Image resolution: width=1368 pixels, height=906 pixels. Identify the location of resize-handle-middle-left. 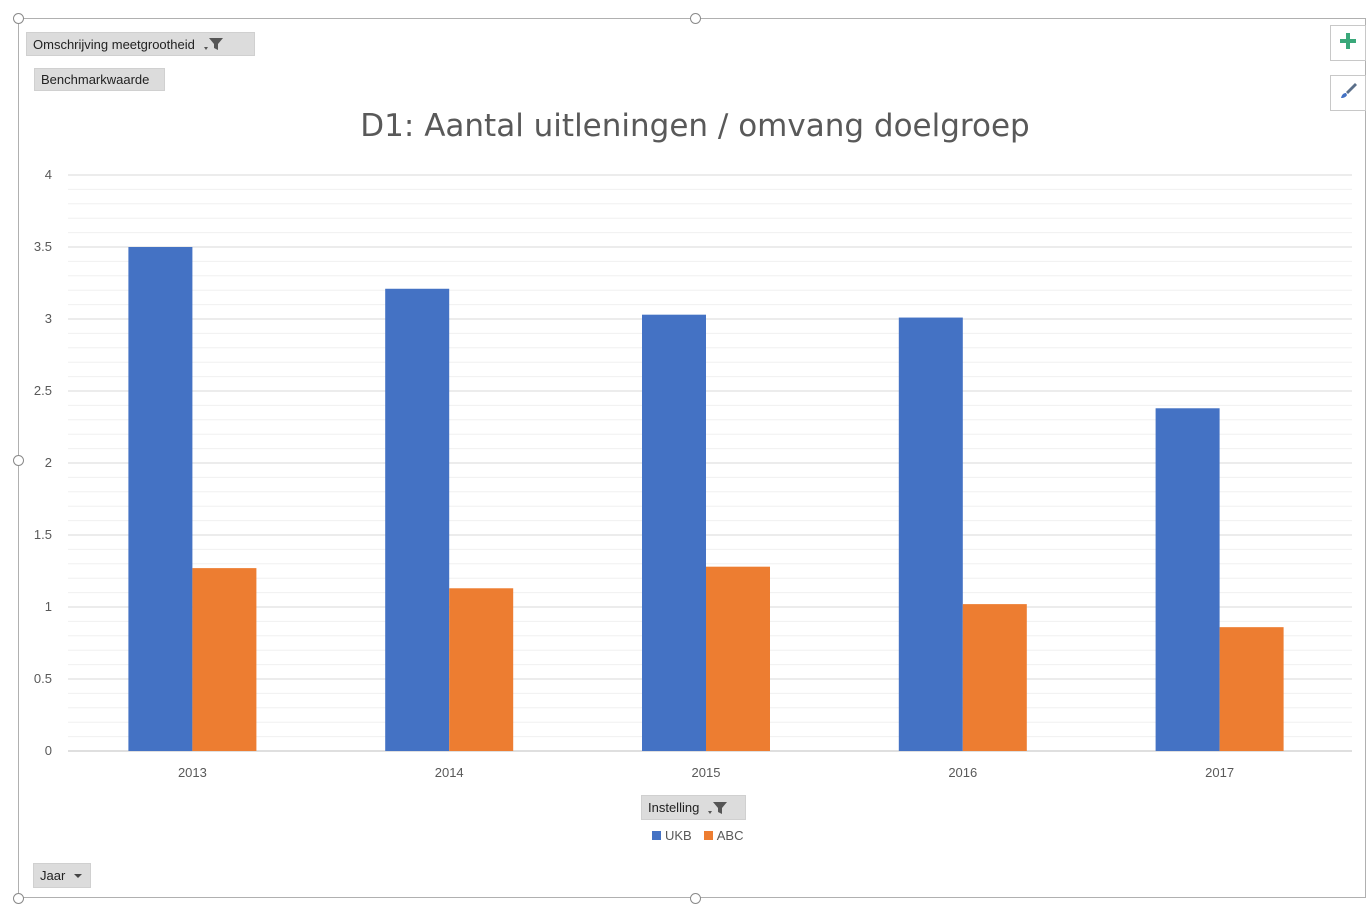
(18, 460).